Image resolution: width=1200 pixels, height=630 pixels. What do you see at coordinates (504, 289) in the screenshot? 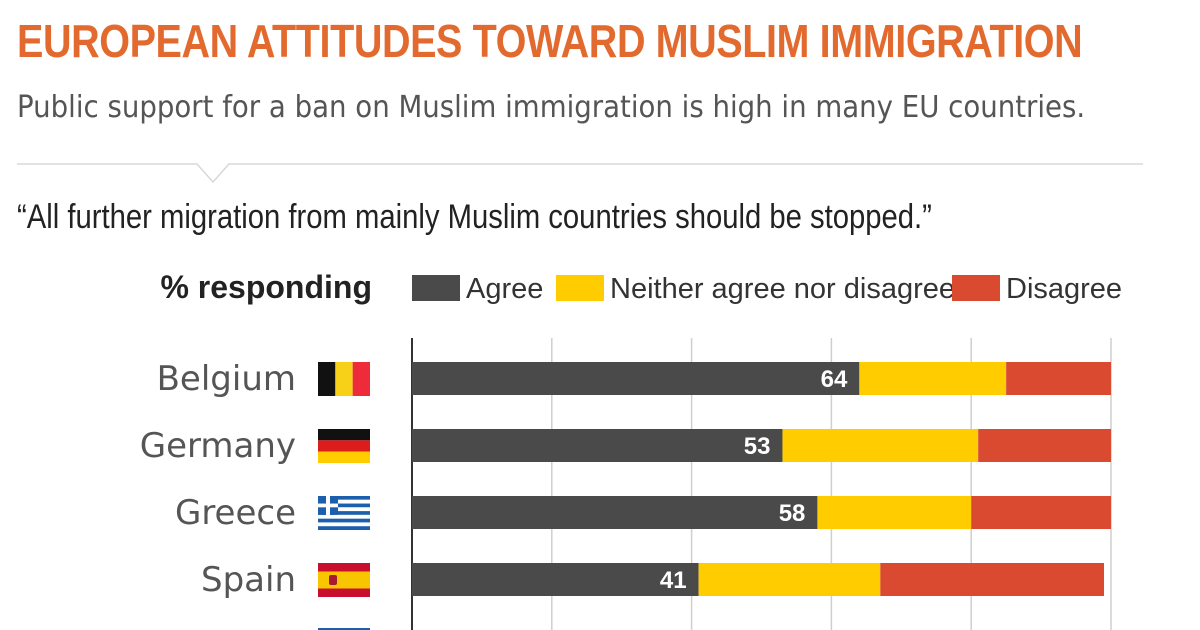
I see `legend-label-agree: Agree` at bounding box center [504, 289].